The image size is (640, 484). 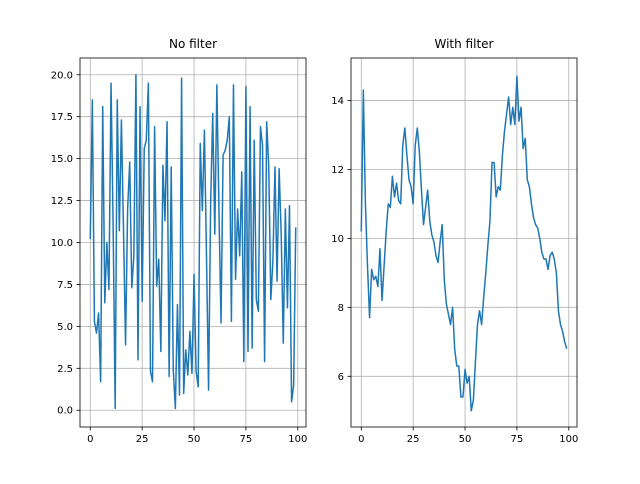 I want to click on y-tick-label: 10.0, so click(x=62, y=243).